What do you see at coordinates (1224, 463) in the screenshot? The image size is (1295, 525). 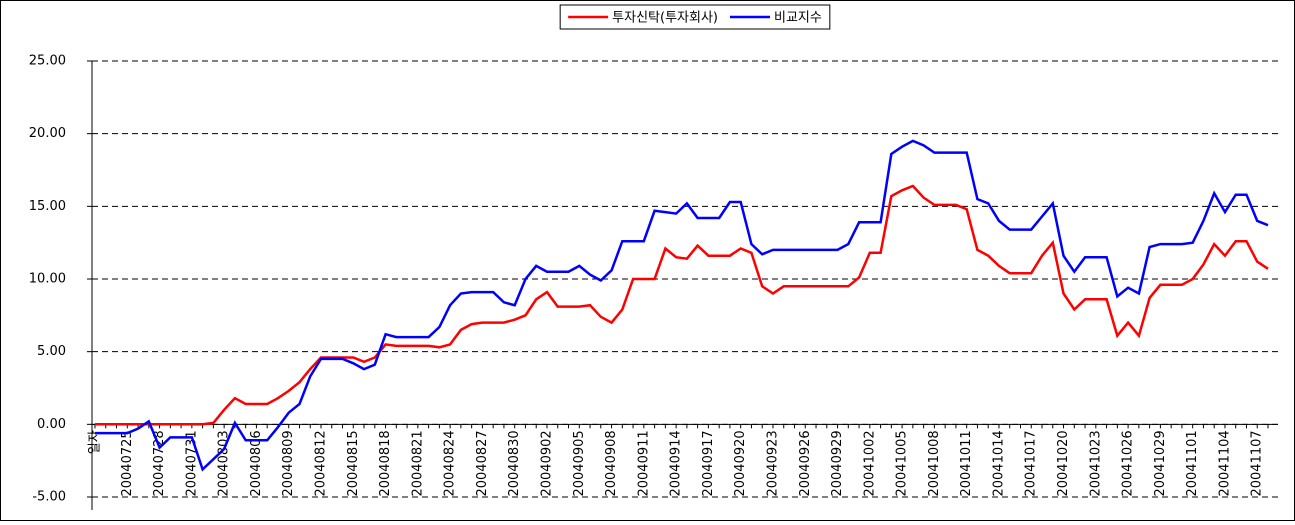 I see `x-tick-label: 20041104` at bounding box center [1224, 463].